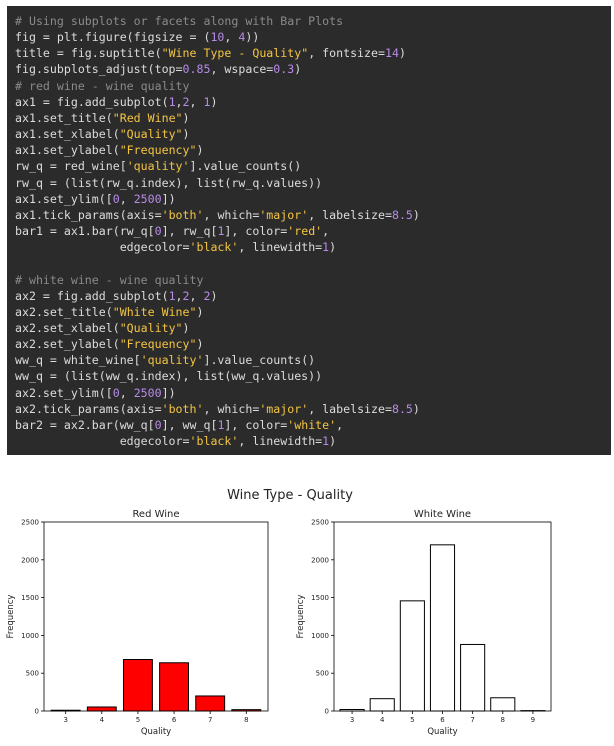 This screenshot has height=746, width=614. What do you see at coordinates (313, 118) in the screenshot?
I see `code-line: ax1.set_title("Red Wine")` at bounding box center [313, 118].